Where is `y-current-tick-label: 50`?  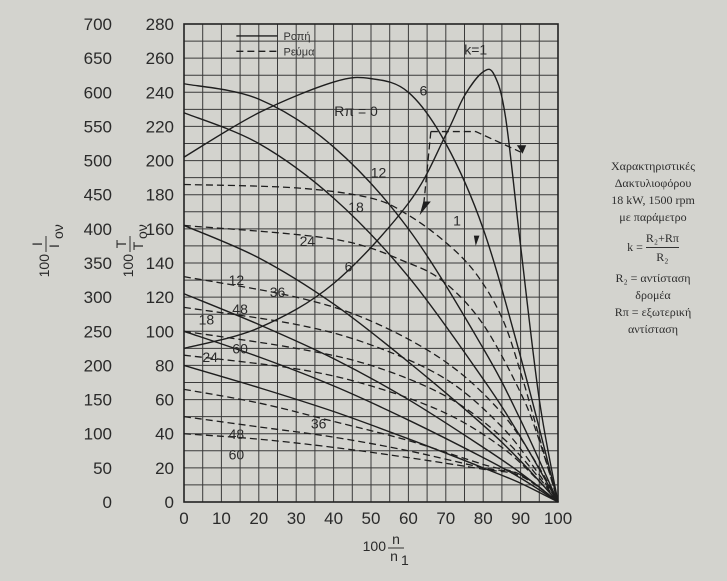 y-current-tick-label: 50 is located at coordinates (102, 468).